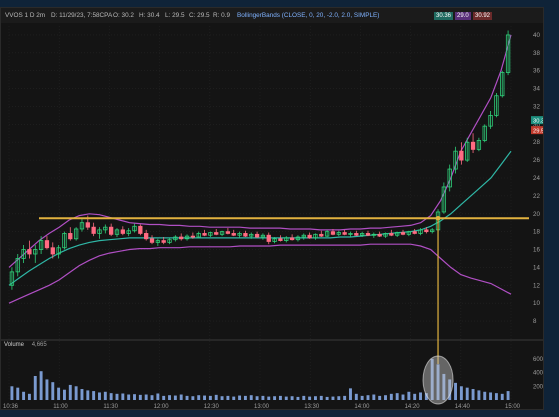 The image size is (559, 417). Describe the element at coordinates (463, 16) in the screenshot. I see `bb-mid-pill: 29.0` at that location.